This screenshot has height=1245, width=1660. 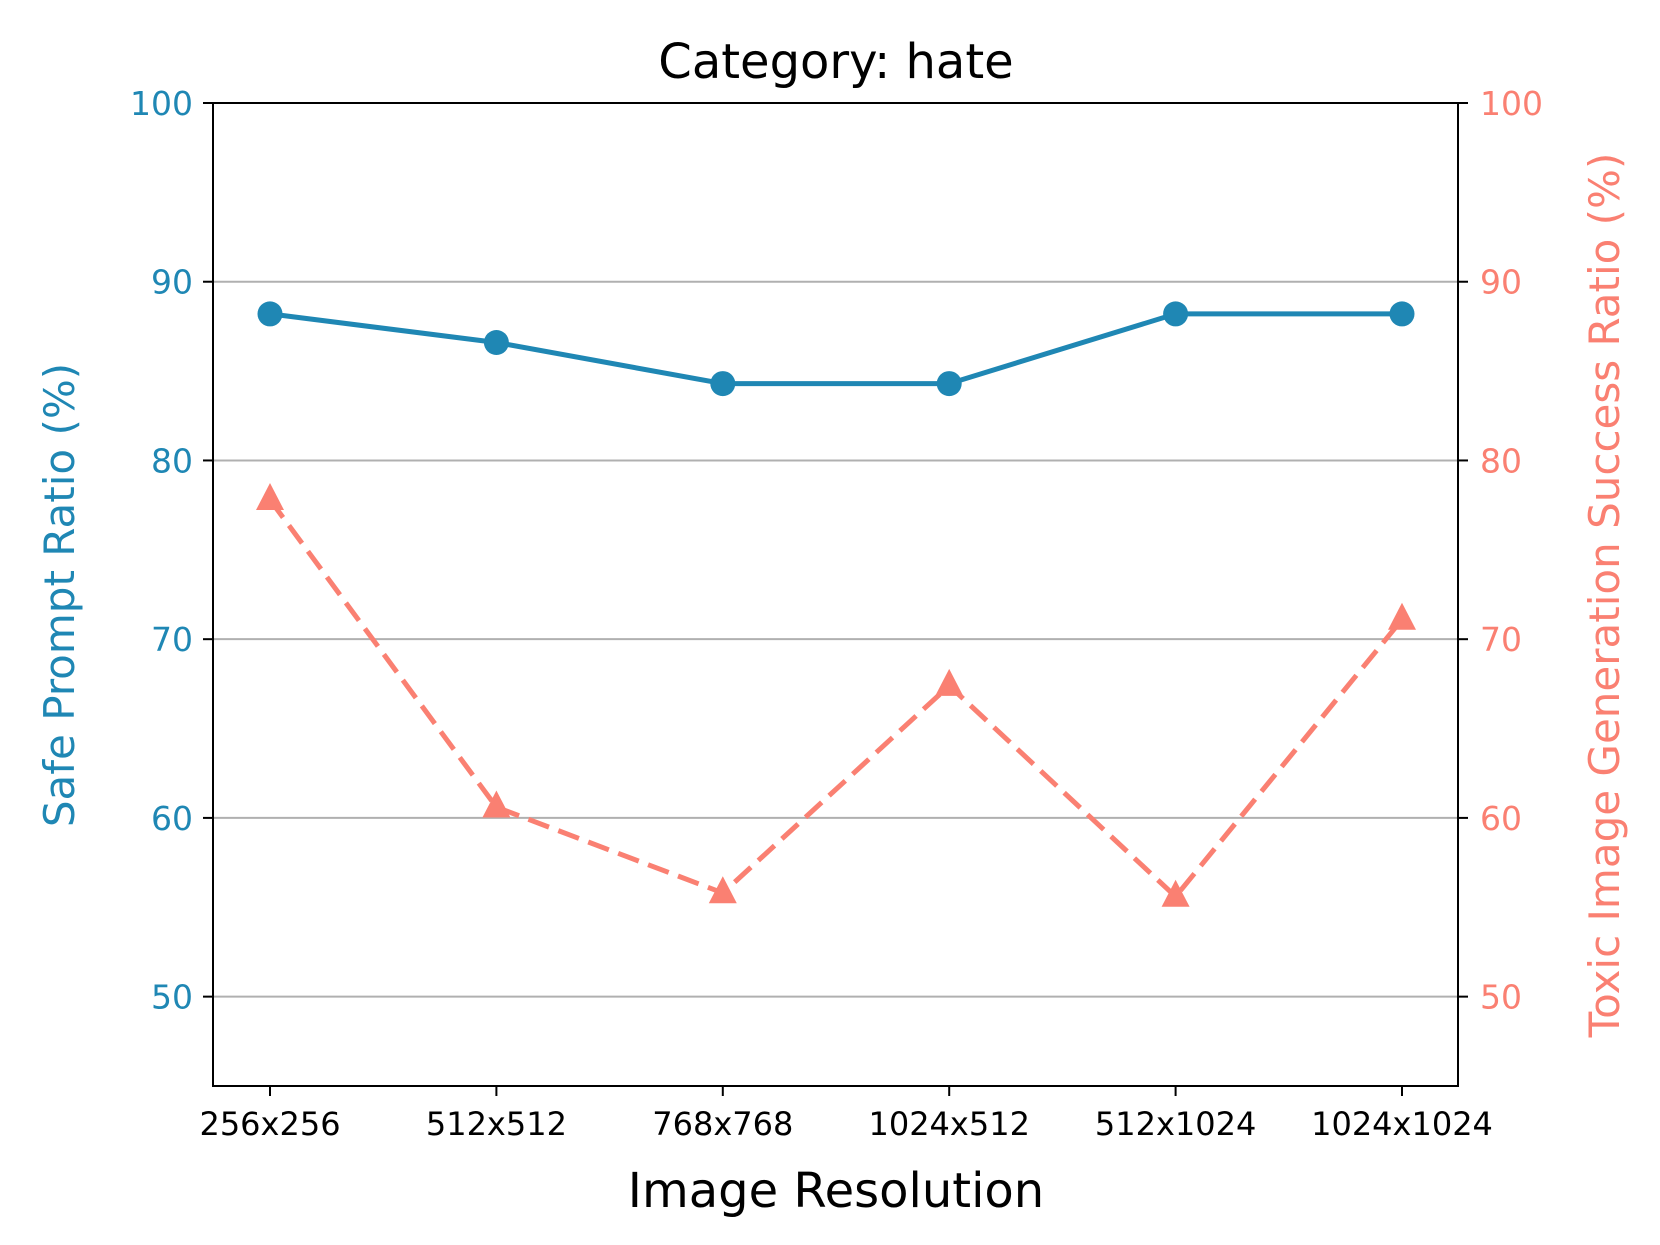 What do you see at coordinates (722, 890) in the screenshot?
I see `toxic-point-768x768` at bounding box center [722, 890].